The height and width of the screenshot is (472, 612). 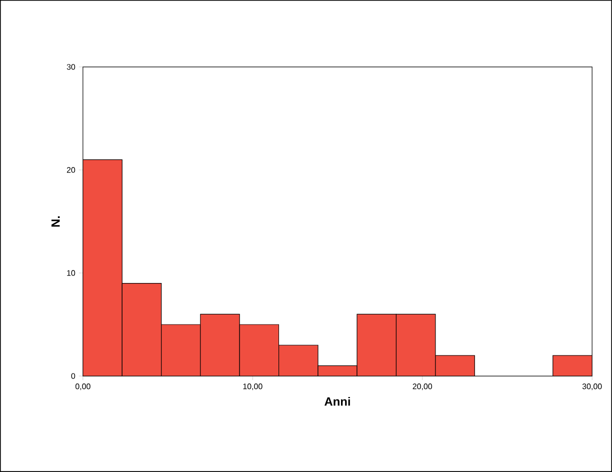 What do you see at coordinates (55, 221) in the screenshot?
I see `y-axis-title: N.` at bounding box center [55, 221].